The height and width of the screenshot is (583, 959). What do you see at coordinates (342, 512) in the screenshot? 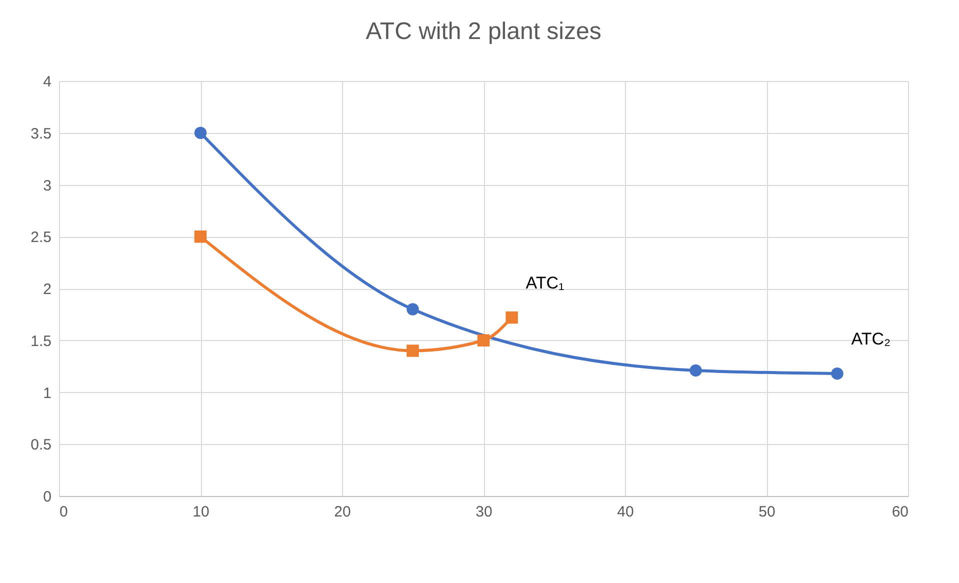
I see `x-tick-label: 20` at bounding box center [342, 512].